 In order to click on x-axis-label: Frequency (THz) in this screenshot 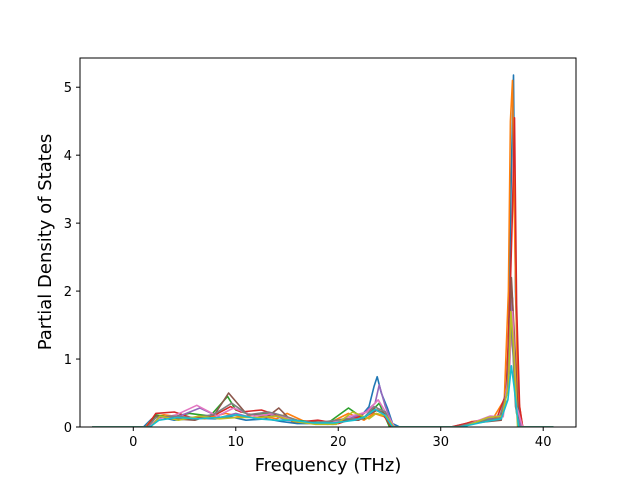, I will do `click(328, 465)`.